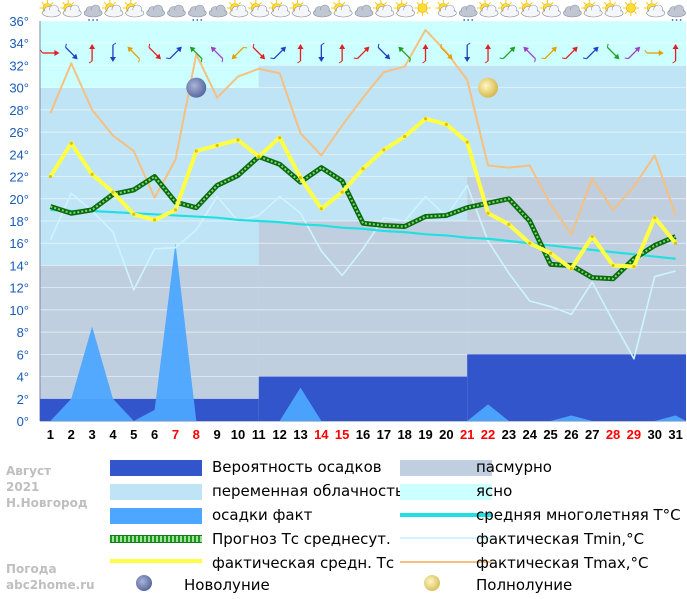  What do you see at coordinates (239, 53) in the screenshot?
I see `arrow-sw-icon` at bounding box center [239, 53].